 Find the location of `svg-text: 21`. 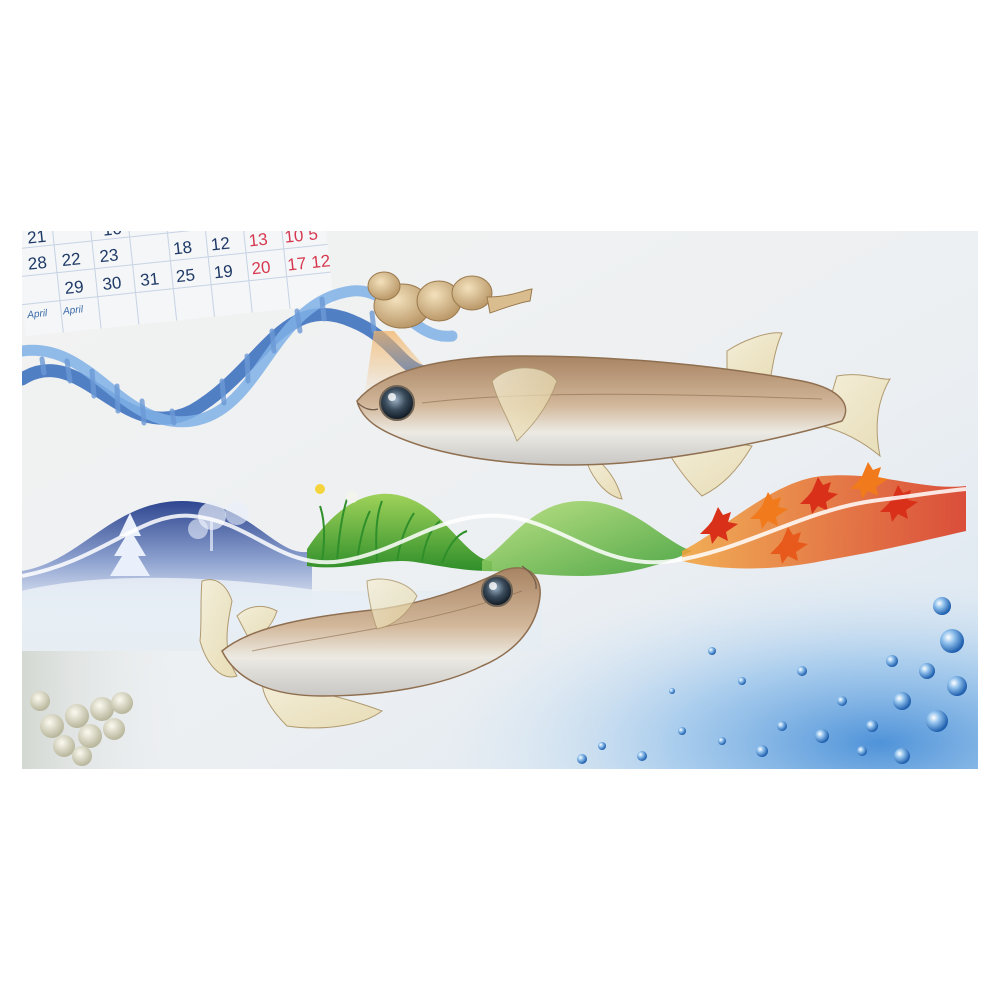

svg-text: 21 is located at coordinates (36, 239).